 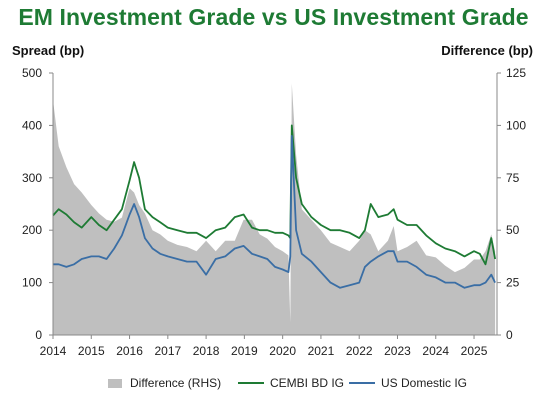 I want to click on x-tick-label: 2019, so click(x=244, y=351).